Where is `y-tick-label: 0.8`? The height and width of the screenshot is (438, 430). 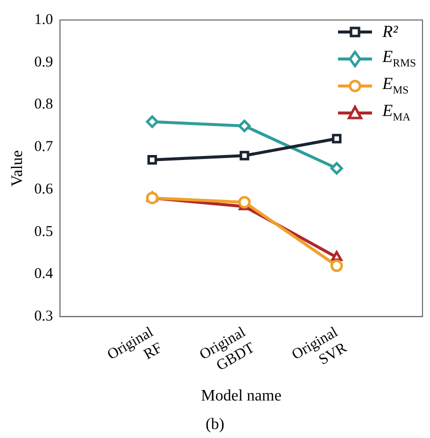 y-tick-label: 0.8 is located at coordinates (43, 104).